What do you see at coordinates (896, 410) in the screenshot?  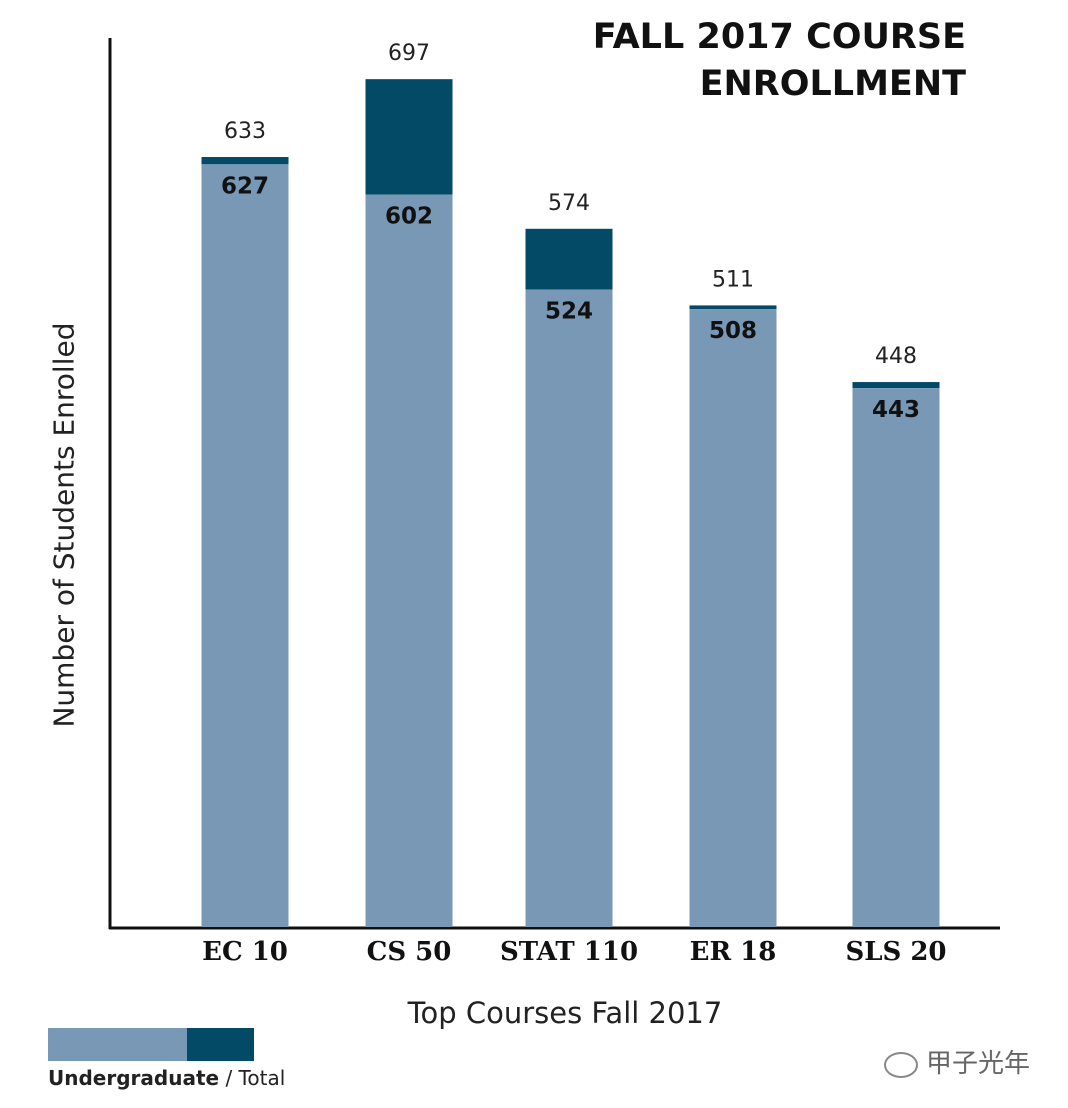 I see `label-undergraduate-sls-20: 443` at bounding box center [896, 410].